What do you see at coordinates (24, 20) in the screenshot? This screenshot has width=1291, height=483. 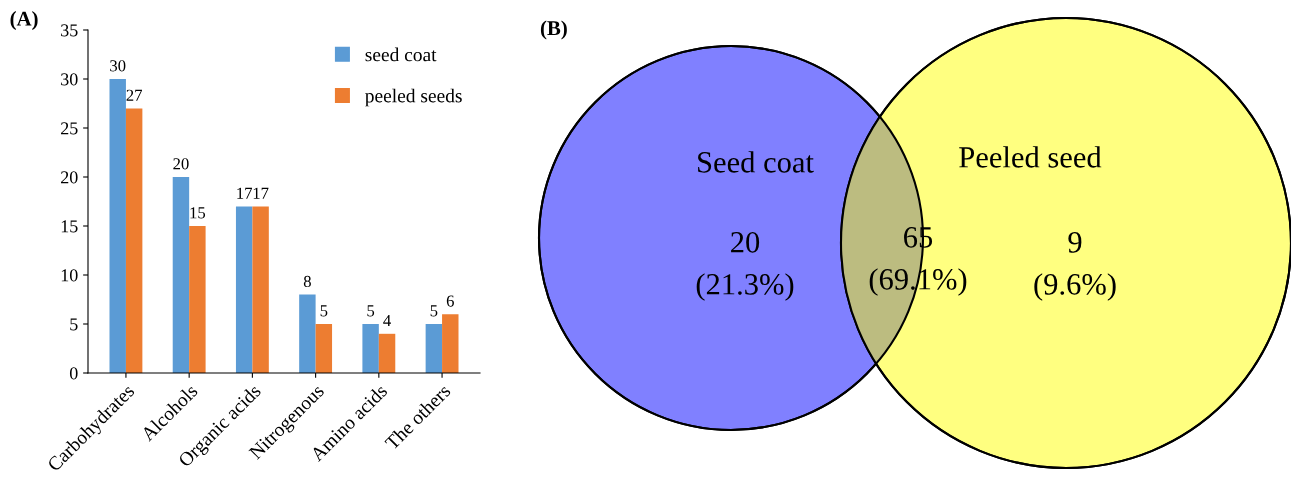 I see `chart-title: (A)` at bounding box center [24, 20].